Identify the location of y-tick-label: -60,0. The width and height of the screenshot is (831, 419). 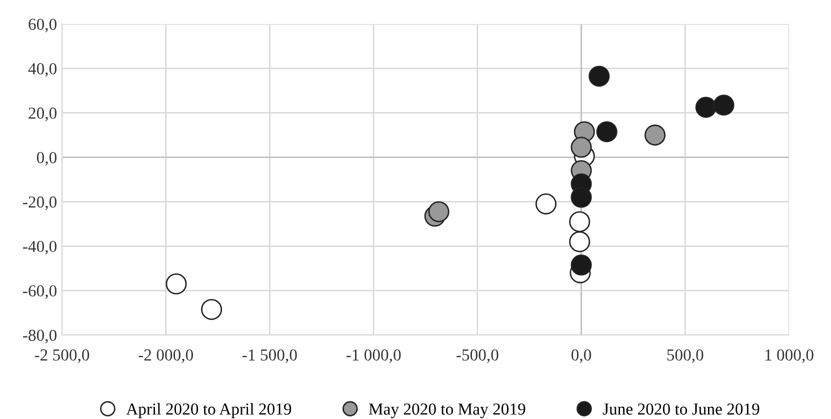
(40, 292).